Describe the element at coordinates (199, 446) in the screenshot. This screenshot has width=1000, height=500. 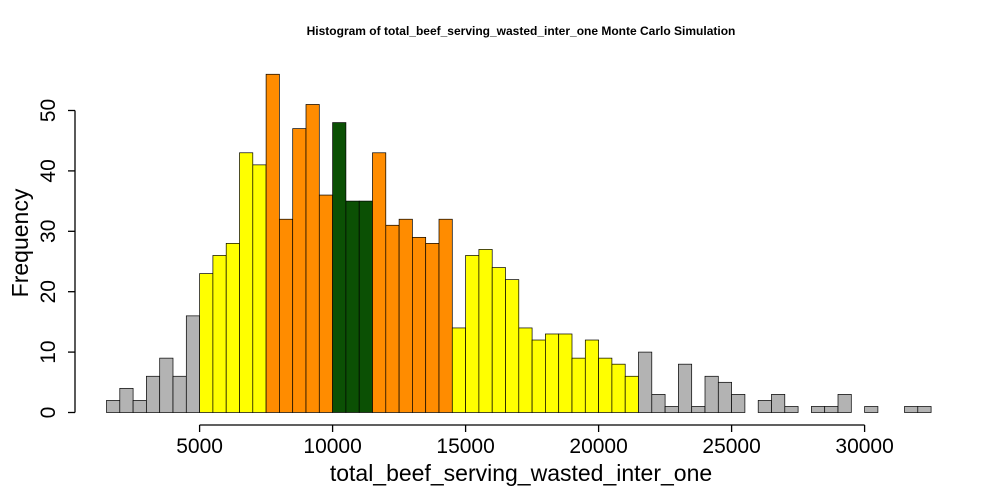
I see `x-tick-label: 5000` at that location.